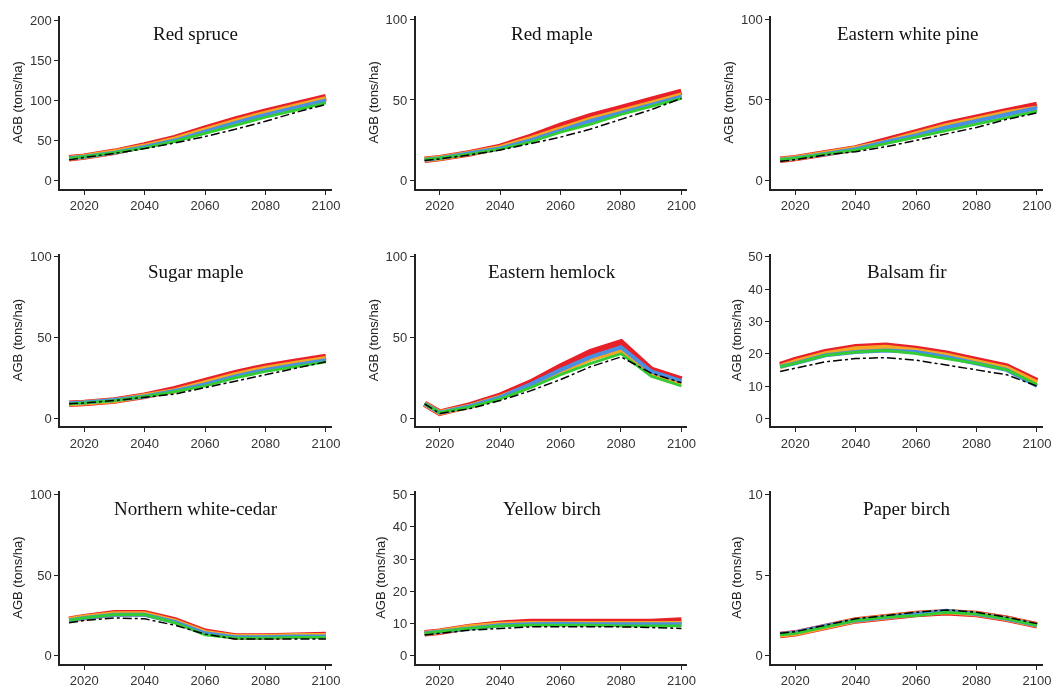 This screenshot has width=1063, height=700. Describe the element at coordinates (196, 271) in the screenshot. I see `chart-title: Sugar maple` at that location.